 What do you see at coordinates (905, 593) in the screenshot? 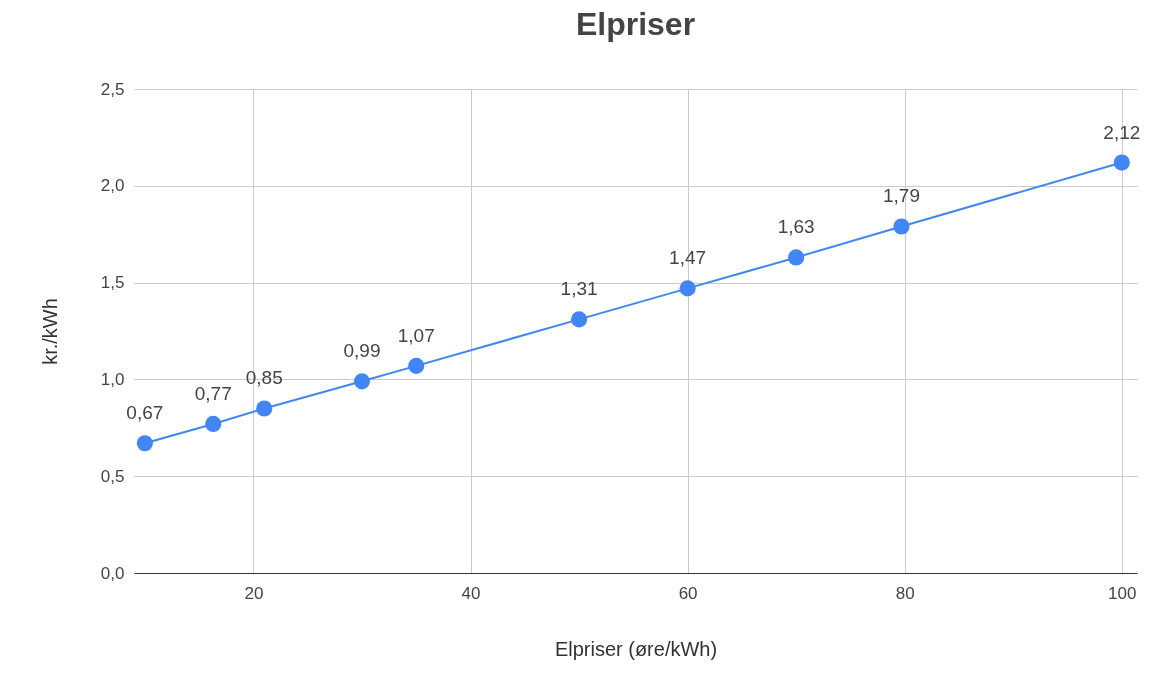
I see `x-tick-label: 80` at bounding box center [905, 593].